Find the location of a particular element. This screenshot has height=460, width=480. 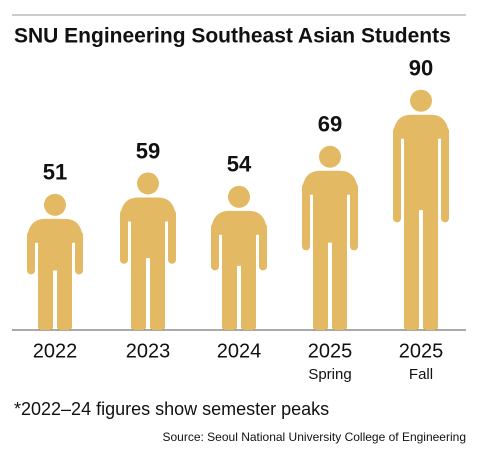

value-label: 90 is located at coordinates (421, 68).